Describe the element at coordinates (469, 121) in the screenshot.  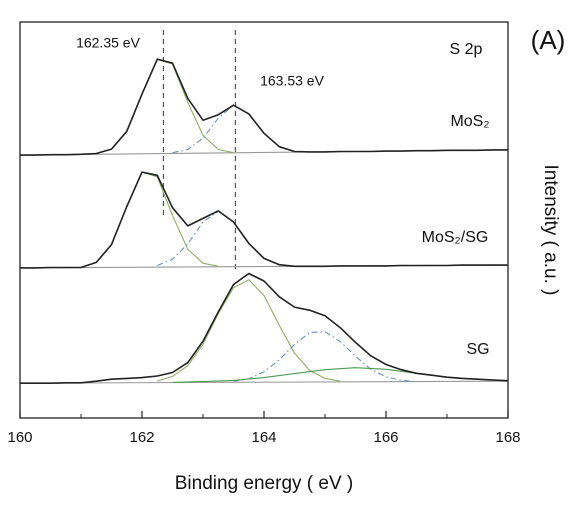
I see `annotation: MoS₂` at that location.